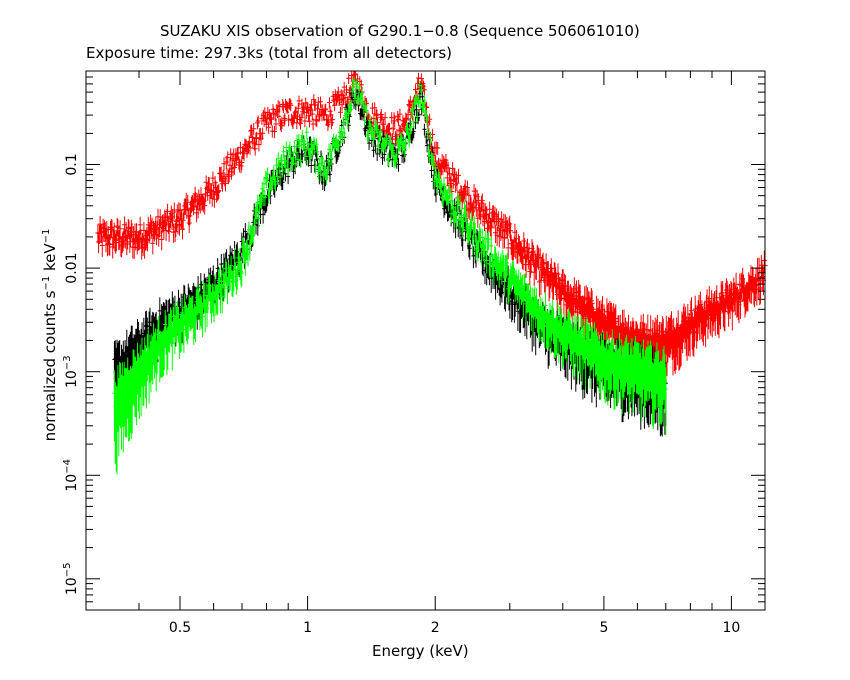 This screenshot has width=850, height=680. What do you see at coordinates (50, 259) in the screenshot?
I see `y-axis-label-mid: keV` at bounding box center [50, 259].